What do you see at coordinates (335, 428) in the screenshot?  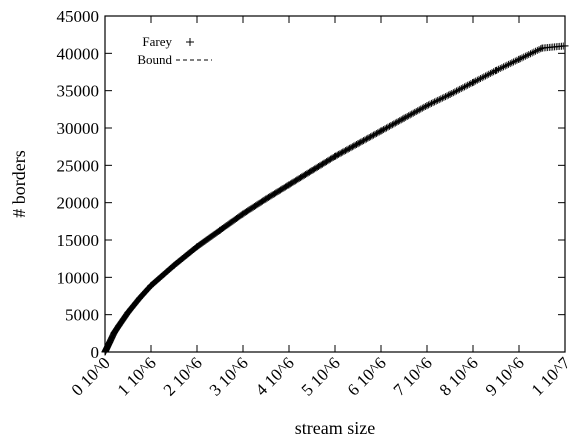 I see `x-axis-title: stream size` at bounding box center [335, 428].